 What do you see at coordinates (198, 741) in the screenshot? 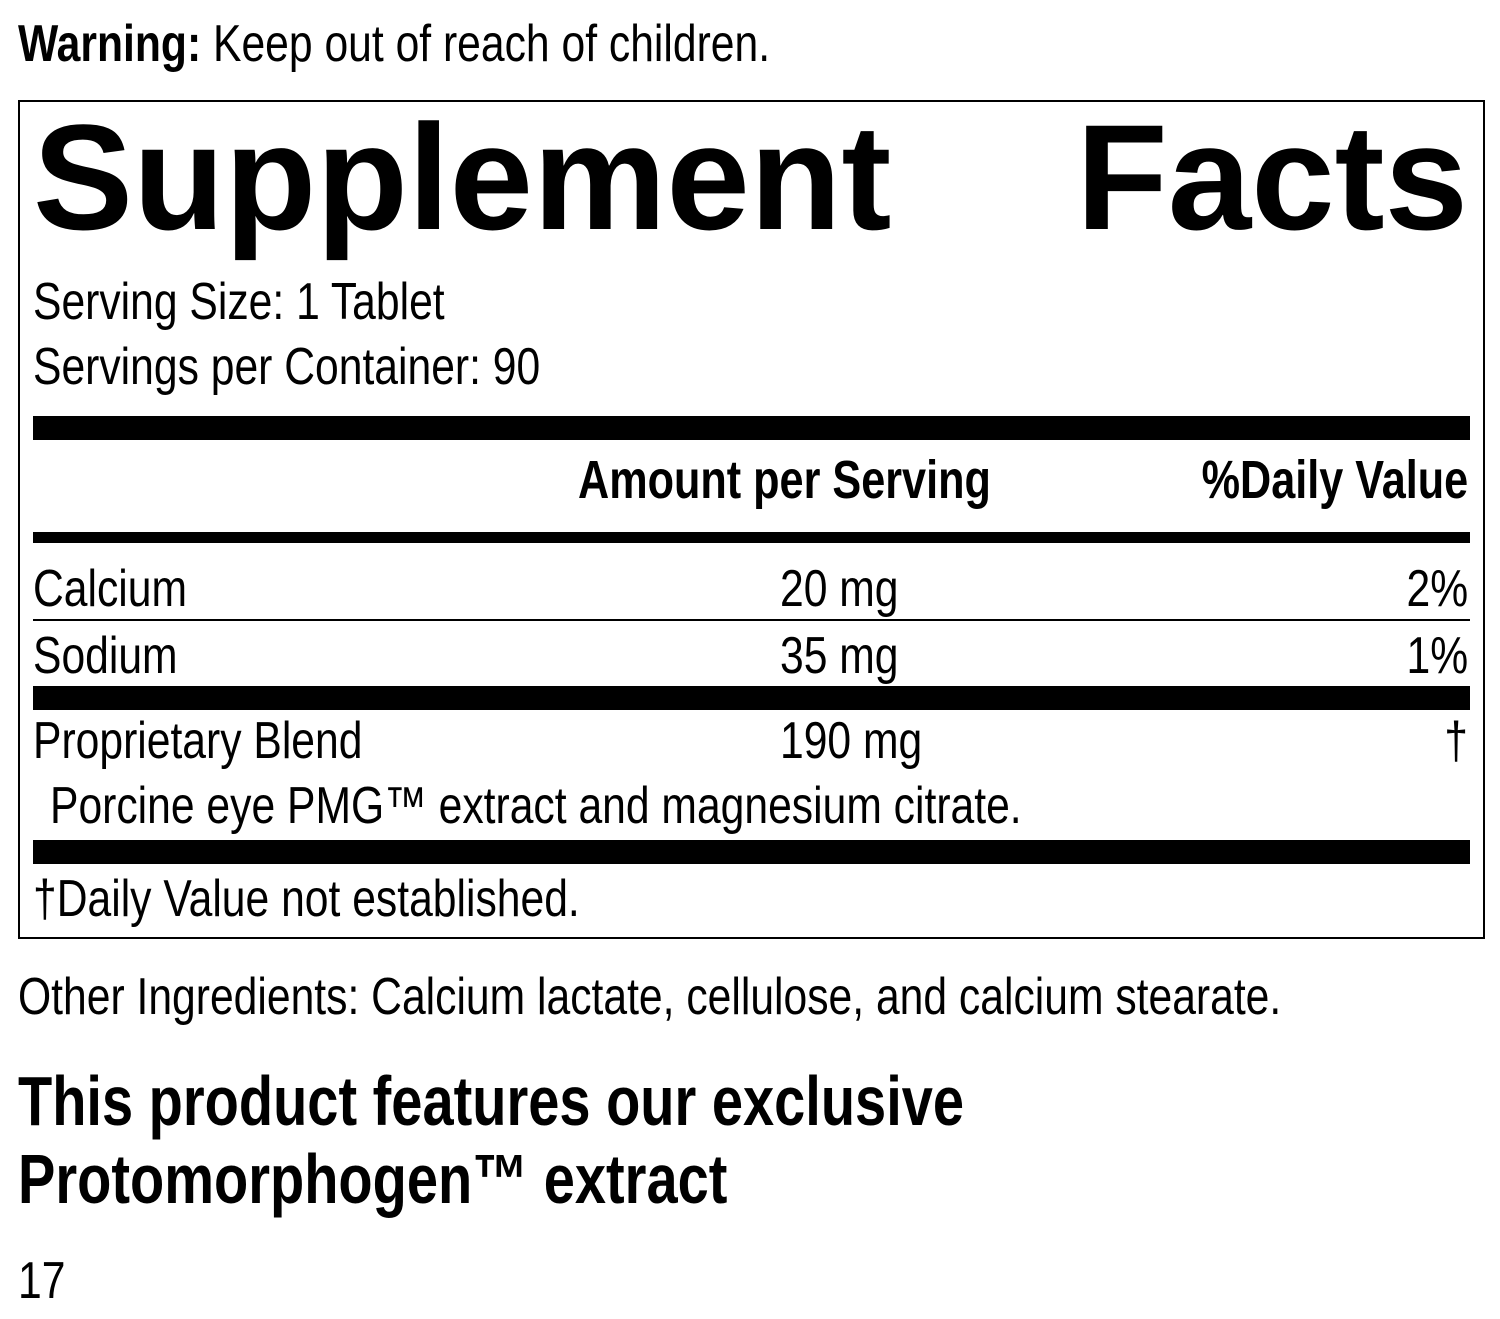
I see `nutrient-name: Proprietary Blend` at bounding box center [198, 741].